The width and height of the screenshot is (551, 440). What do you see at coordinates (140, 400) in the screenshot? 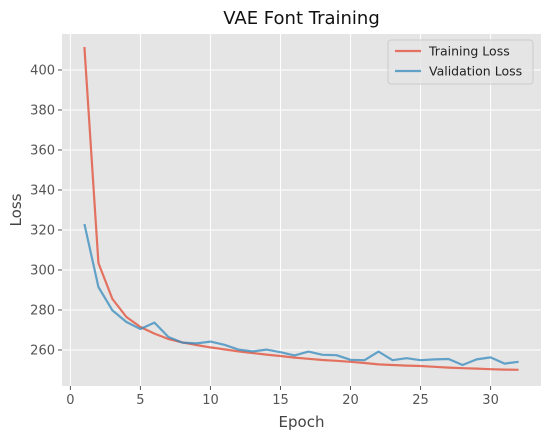
I see `x-tick-label: 5` at bounding box center [140, 400].